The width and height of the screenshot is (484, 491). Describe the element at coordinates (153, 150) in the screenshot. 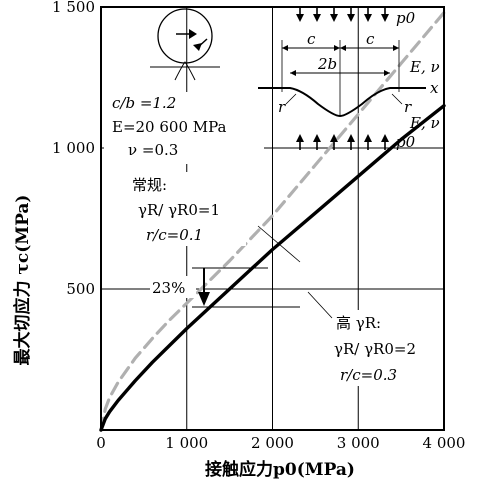

I see `nu-param: ν =0.3` at that location.